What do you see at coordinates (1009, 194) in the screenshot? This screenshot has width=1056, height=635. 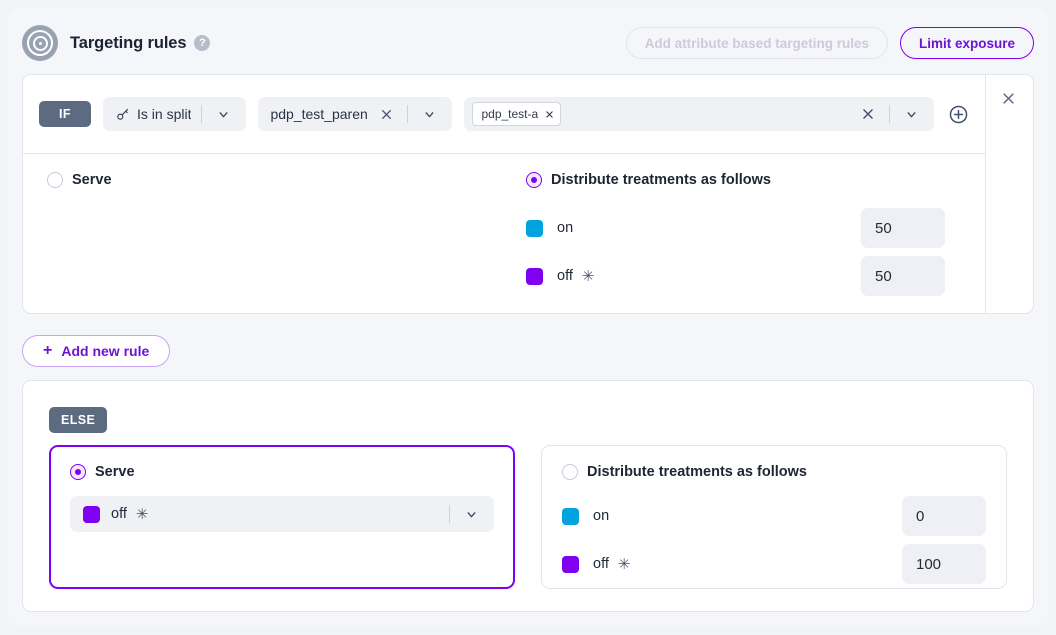 I see `rule-card-aside` at bounding box center [1009, 194].